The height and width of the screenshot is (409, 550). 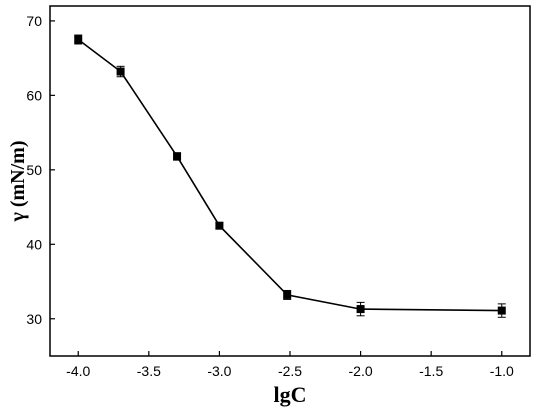 What do you see at coordinates (34, 21) in the screenshot?
I see `y-tick-label: 70` at bounding box center [34, 21].